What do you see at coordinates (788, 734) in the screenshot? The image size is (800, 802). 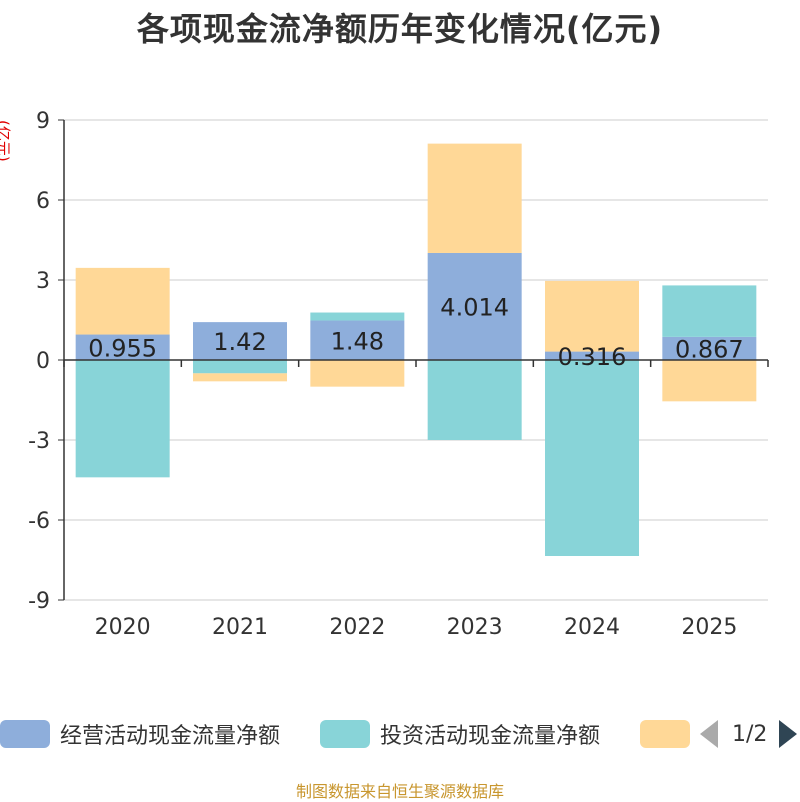 I see `next-page-icon` at bounding box center [788, 734].